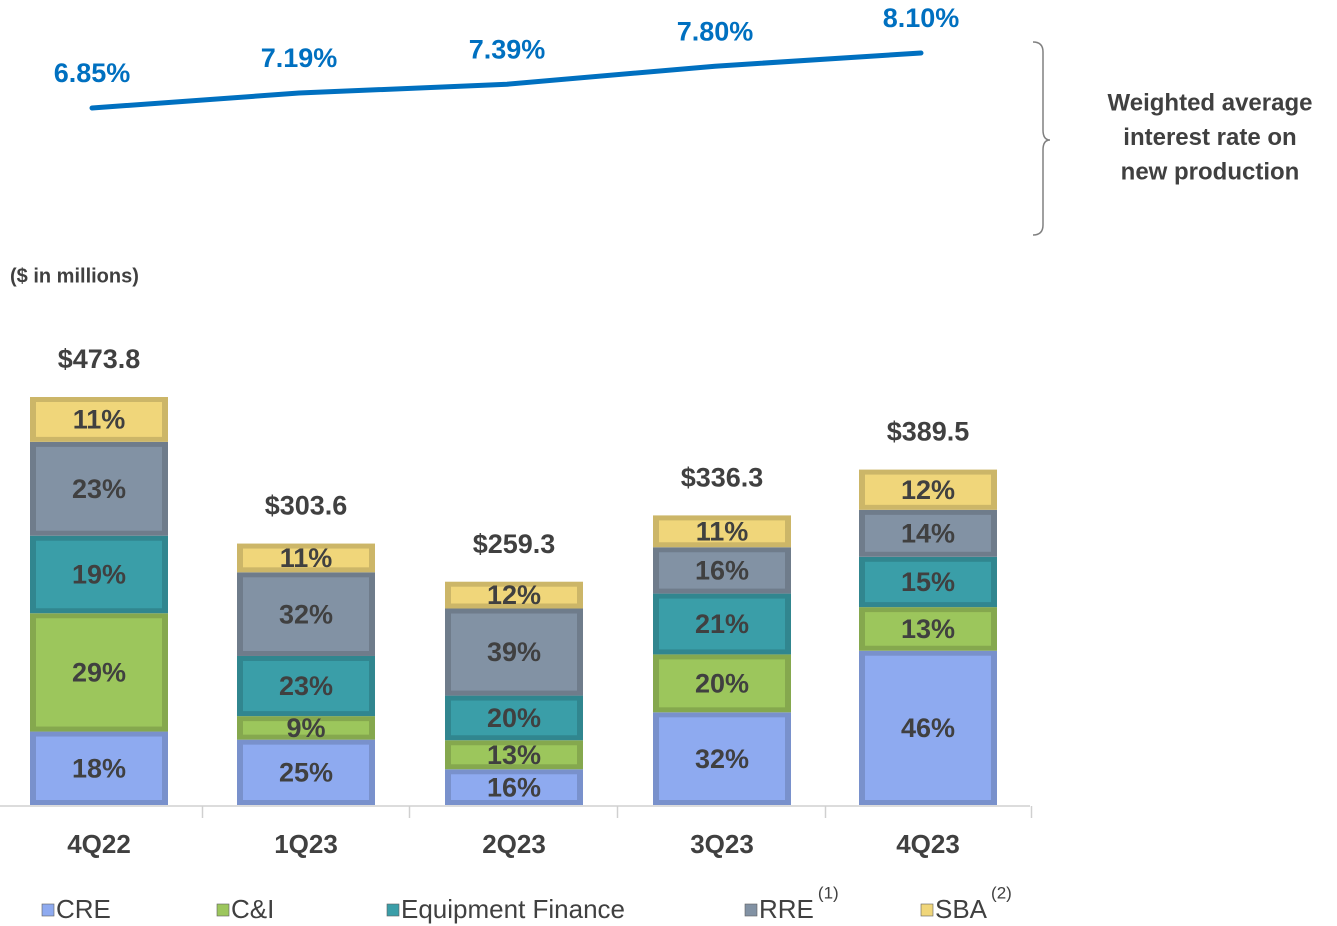 The width and height of the screenshot is (1337, 926). Describe the element at coordinates (514, 844) in the screenshot. I see `x-tick-label: 2Q23` at that location.